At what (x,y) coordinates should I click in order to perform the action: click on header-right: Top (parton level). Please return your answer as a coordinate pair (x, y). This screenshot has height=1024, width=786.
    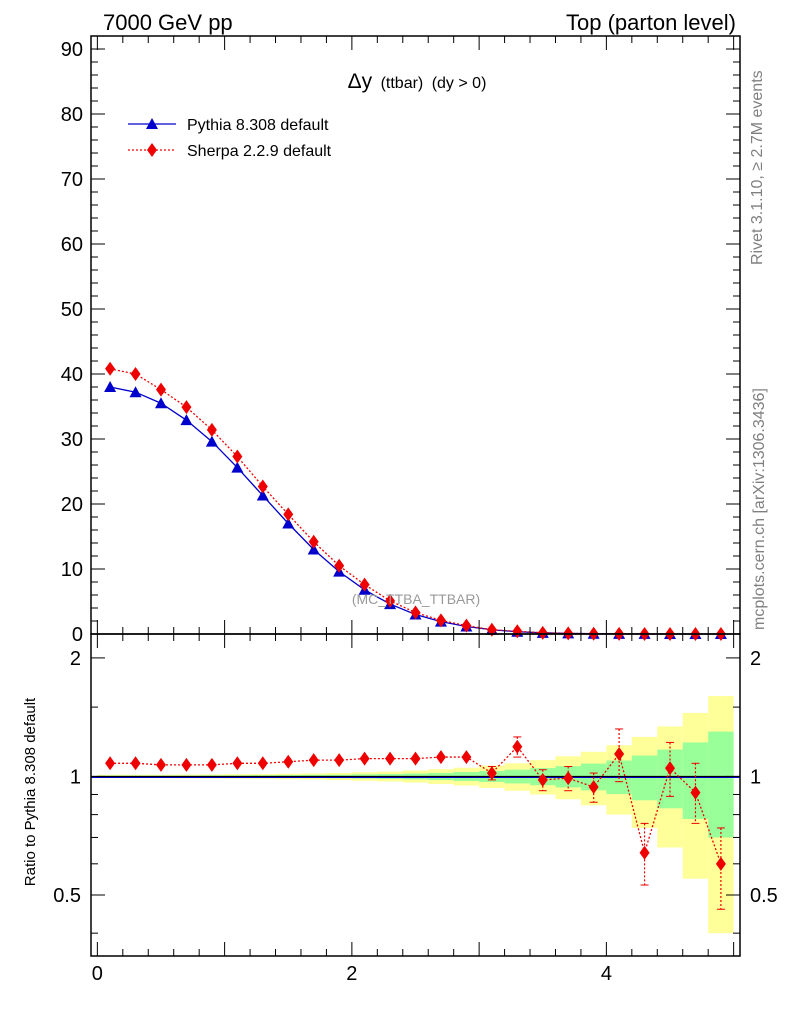
    Looking at the image, I should click on (651, 22).